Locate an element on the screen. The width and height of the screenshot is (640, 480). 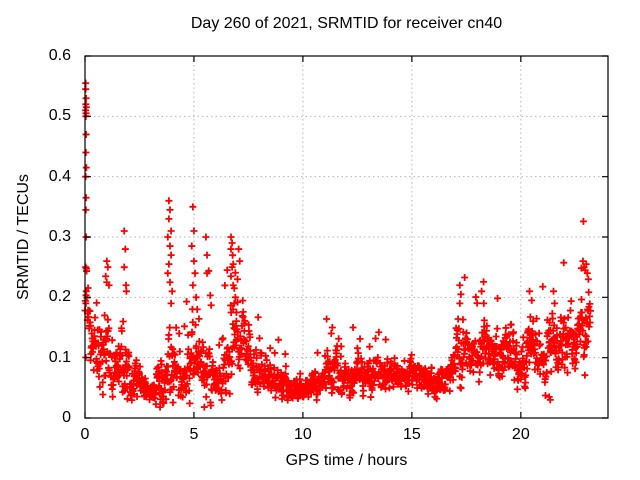
y-tick-label: 0.5 is located at coordinates (59, 116).